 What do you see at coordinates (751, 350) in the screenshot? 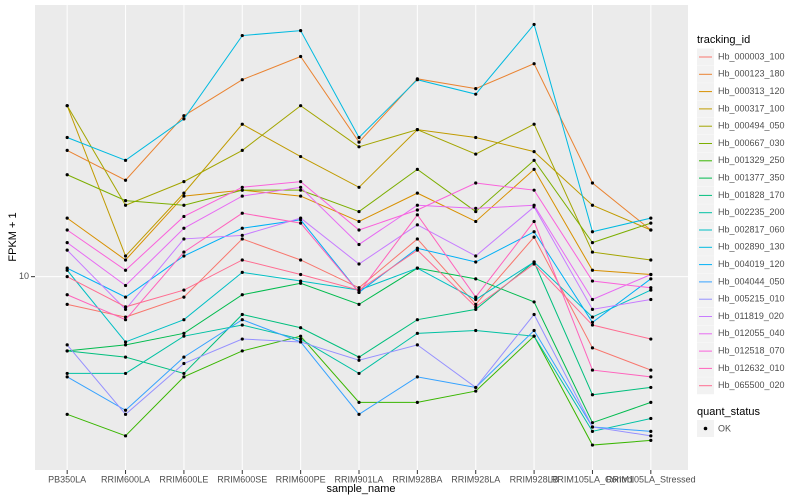
I see `legend-label: Hb_012518_070` at bounding box center [751, 350].